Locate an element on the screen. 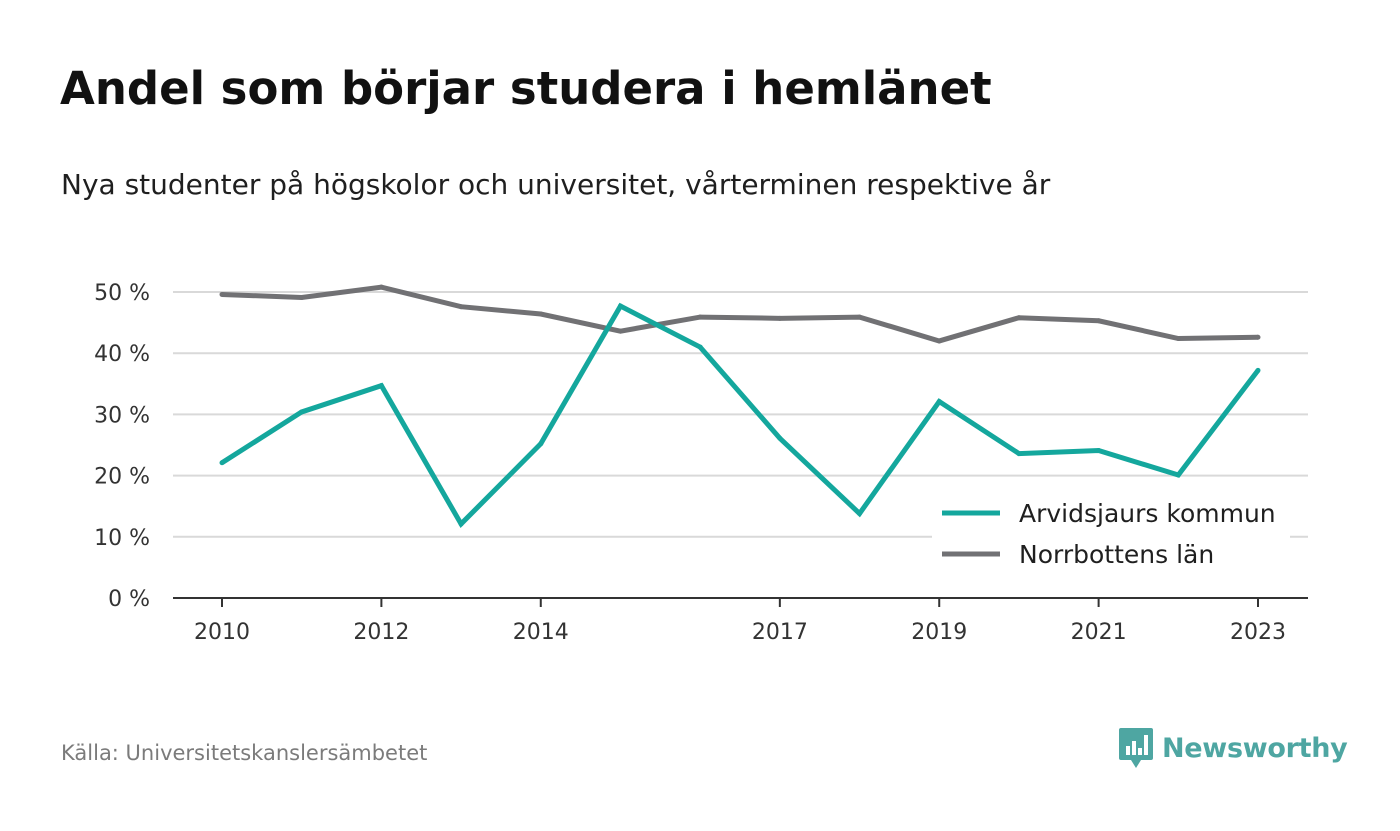  y-tick-label: 40 % is located at coordinates (122, 354).